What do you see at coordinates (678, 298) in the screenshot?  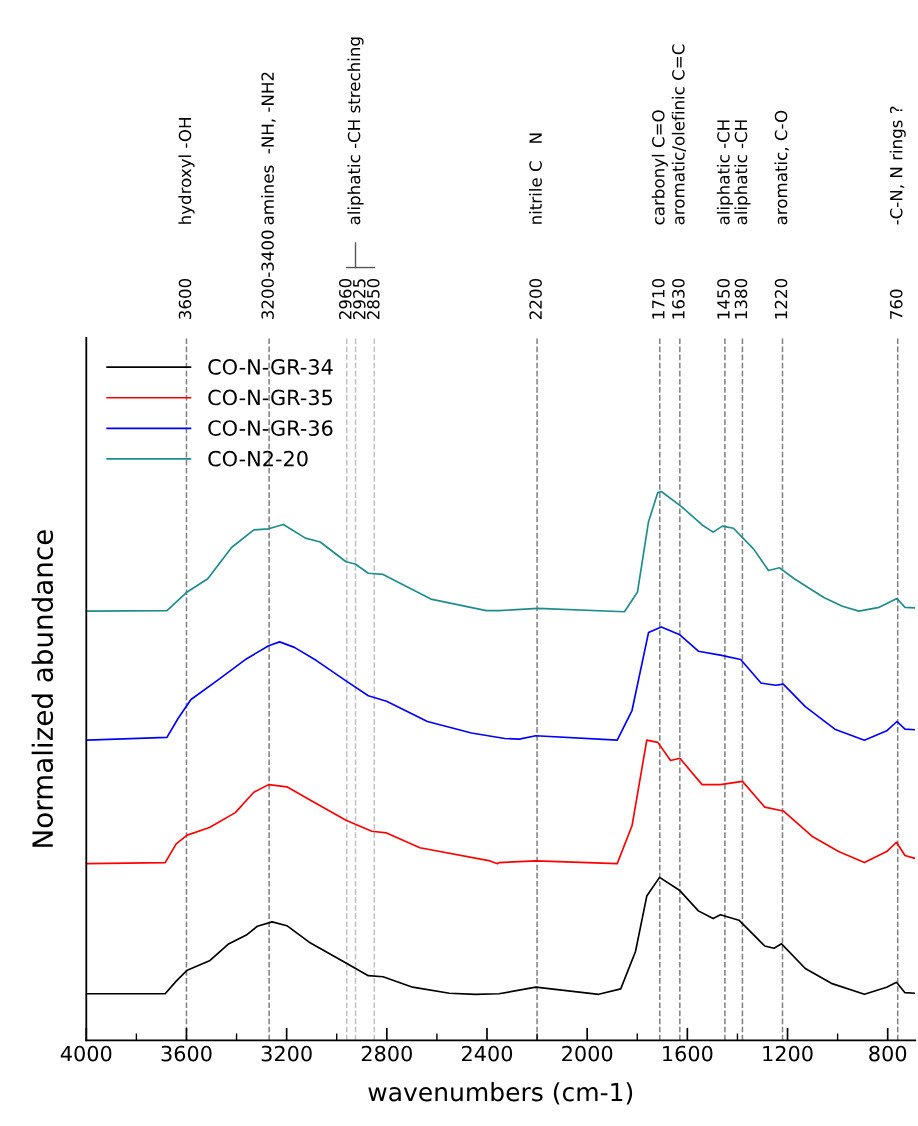 I see `ref-line-label: 1630` at bounding box center [678, 298].